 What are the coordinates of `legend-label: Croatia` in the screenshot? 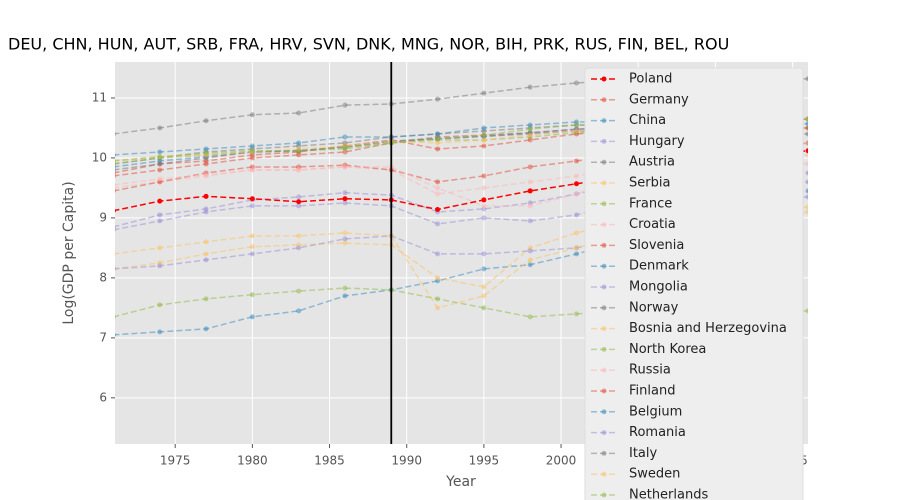 It's located at (652, 224).